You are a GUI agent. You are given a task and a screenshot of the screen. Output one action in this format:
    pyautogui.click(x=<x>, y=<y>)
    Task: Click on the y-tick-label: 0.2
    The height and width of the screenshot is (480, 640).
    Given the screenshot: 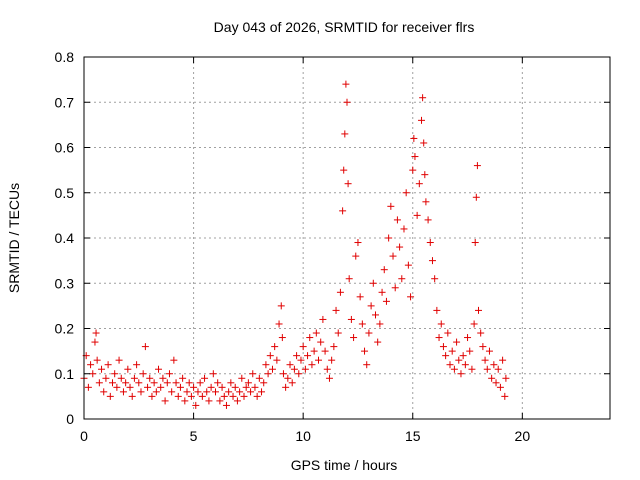 What is the action you would take?
    pyautogui.click(x=65, y=329)
    